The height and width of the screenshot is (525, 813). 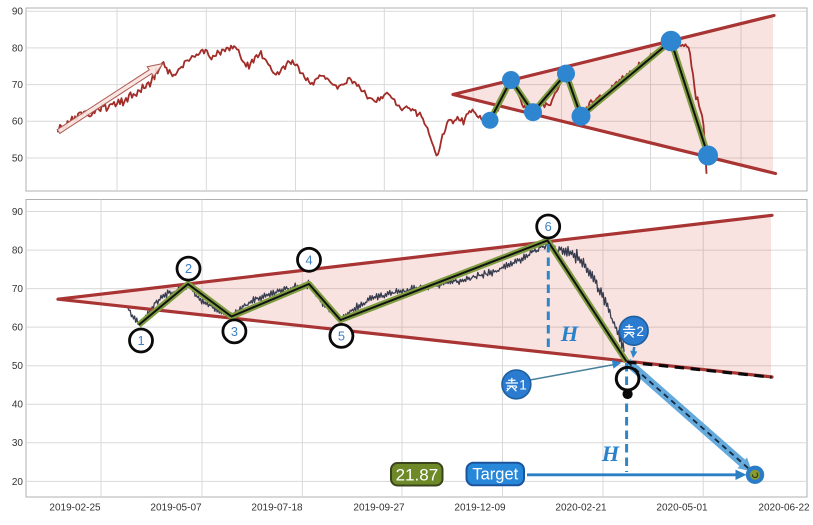 I want to click on svg-text: 2019-02-25, so click(x=75, y=508).